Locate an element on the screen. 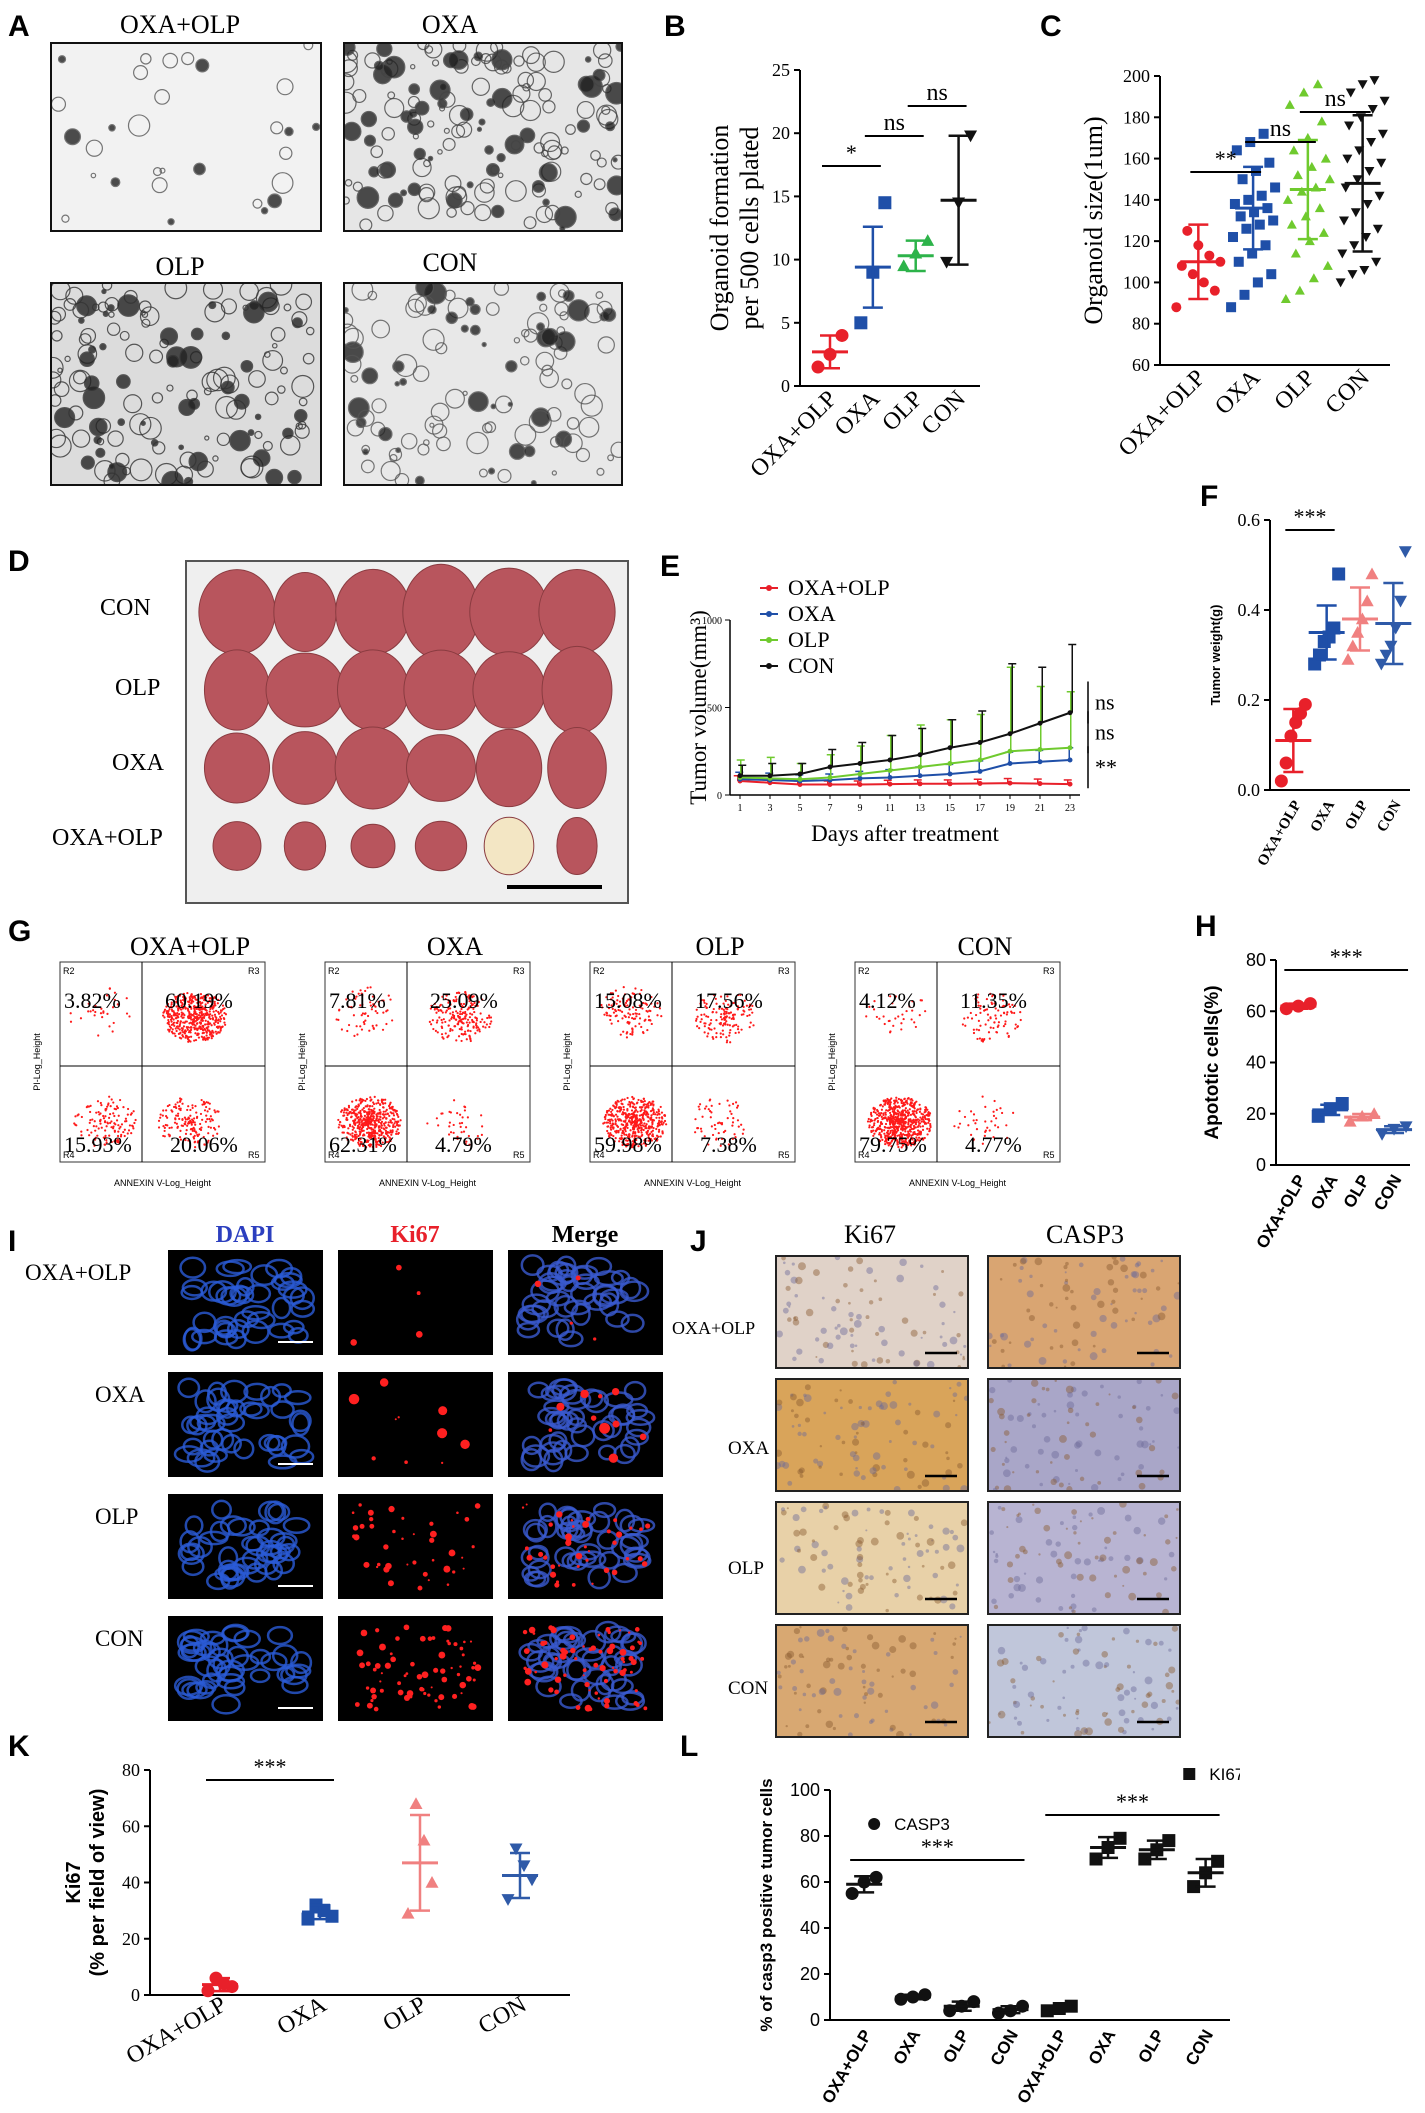  quadrant-percentage: 17.56% is located at coordinates (729, 1000).